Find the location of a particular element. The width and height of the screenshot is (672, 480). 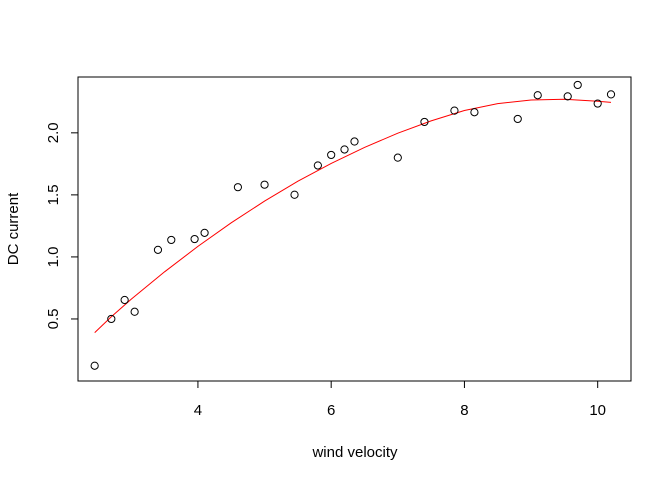

x-tick-label: 10 is located at coordinates (597, 410).